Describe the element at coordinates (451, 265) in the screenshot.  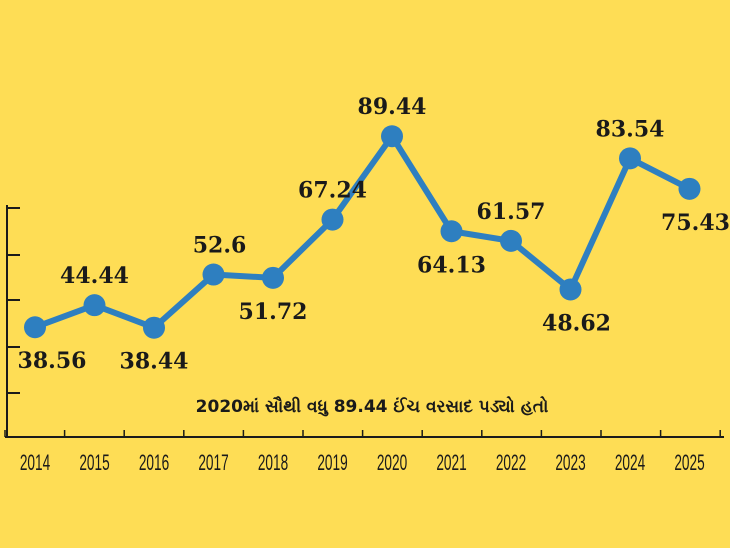
I see `data-label: 64.13` at that location.